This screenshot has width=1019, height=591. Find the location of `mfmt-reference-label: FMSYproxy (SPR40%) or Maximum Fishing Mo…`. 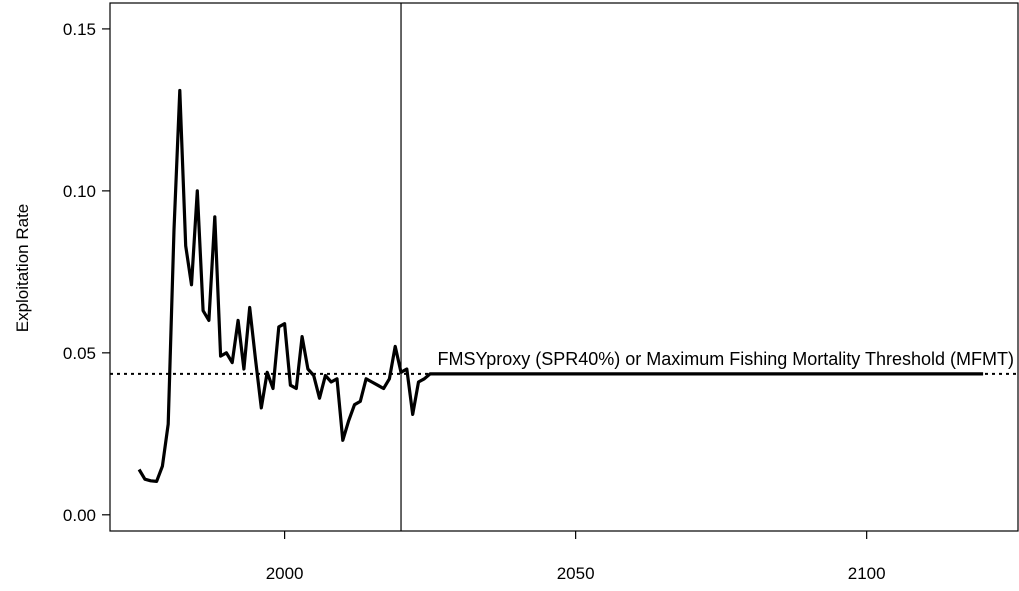

mfmt-reference-label: FMSYproxy (SPR40%) or Maximum Fishing Mo… is located at coordinates (726, 359).